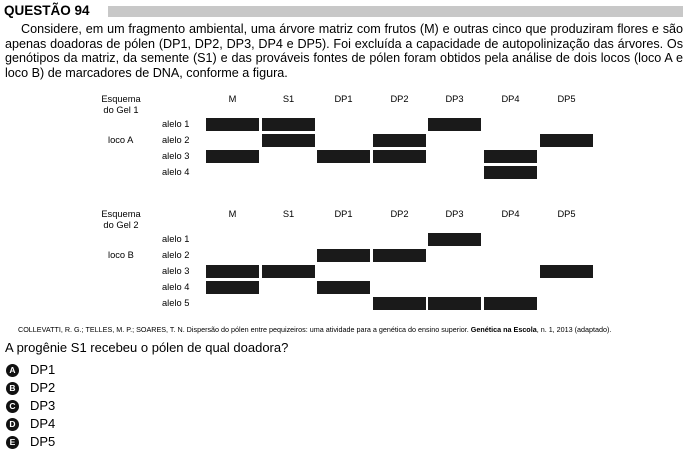  I want to click on gel-1-band-allele-3-m, so click(232, 156).